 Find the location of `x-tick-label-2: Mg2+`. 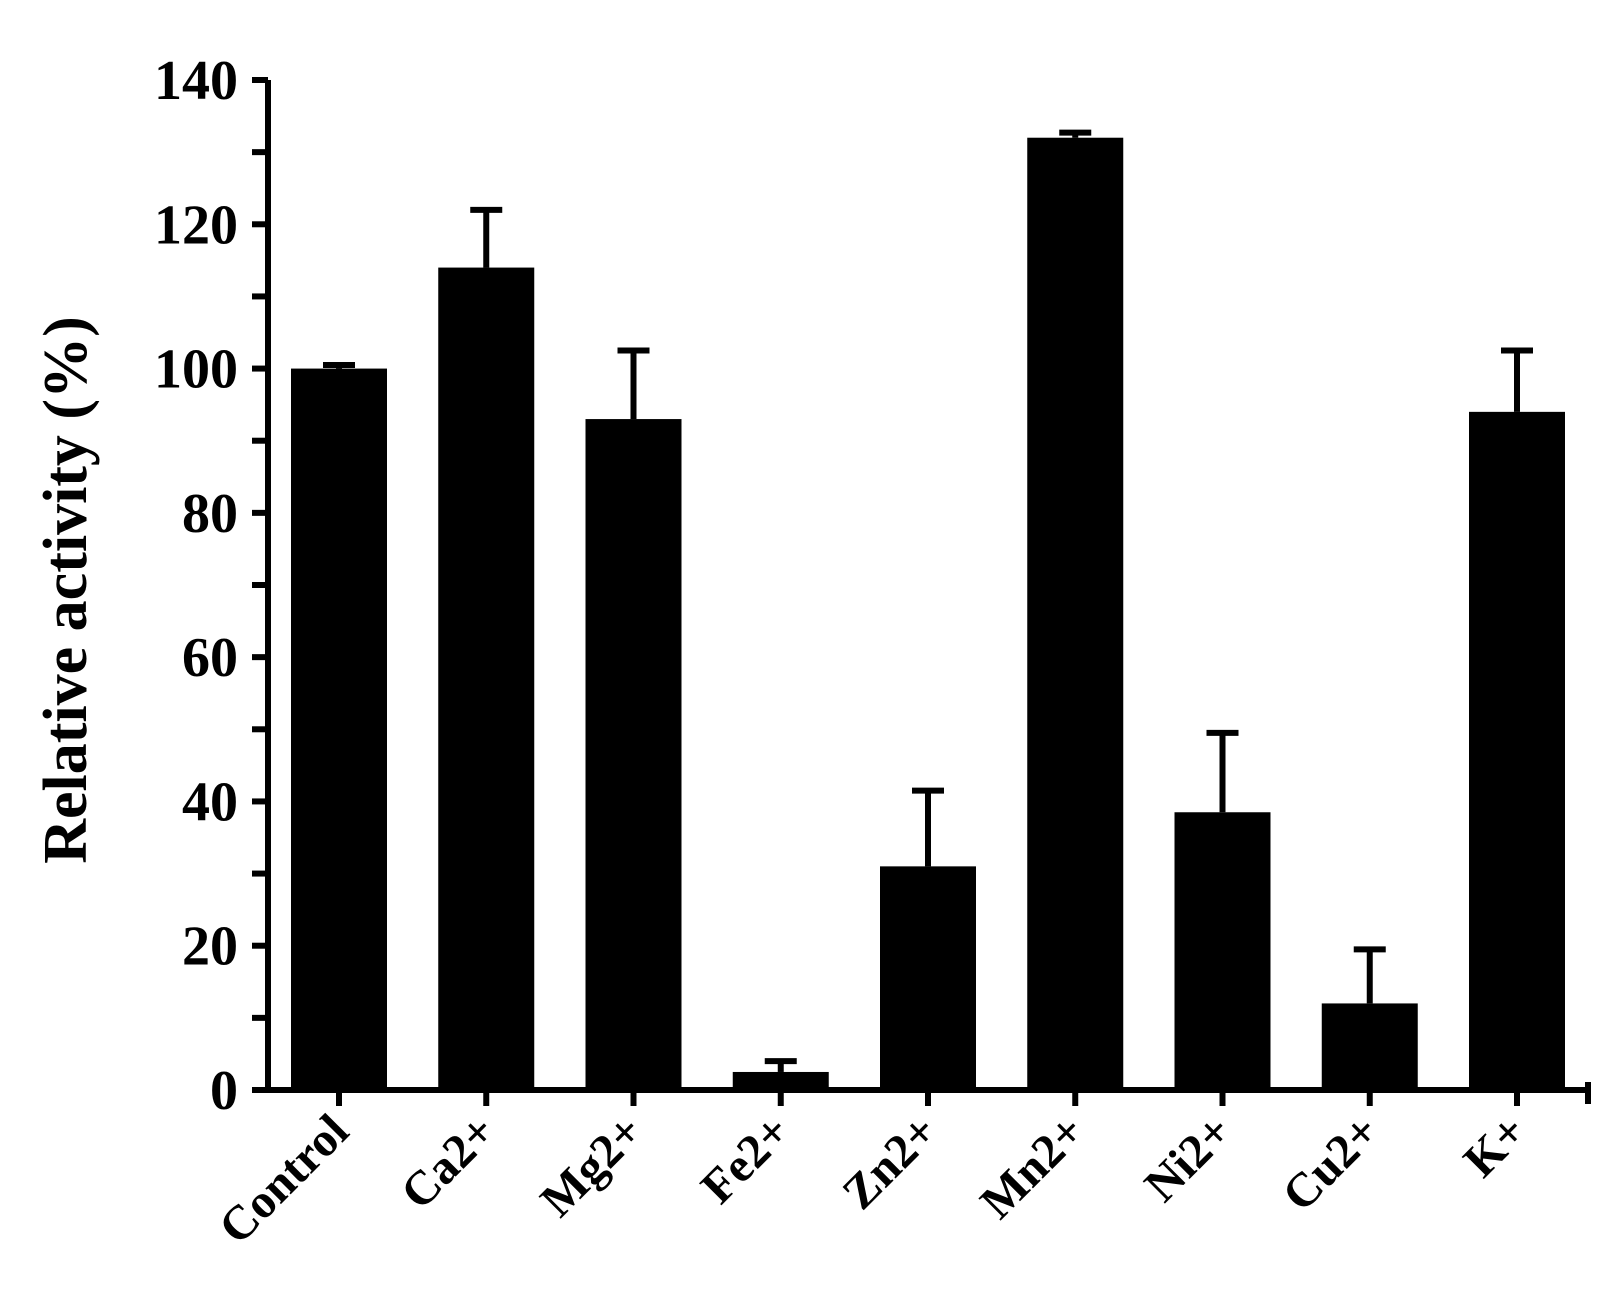

x-tick-label-2: Mg2+ is located at coordinates (591, 1165).